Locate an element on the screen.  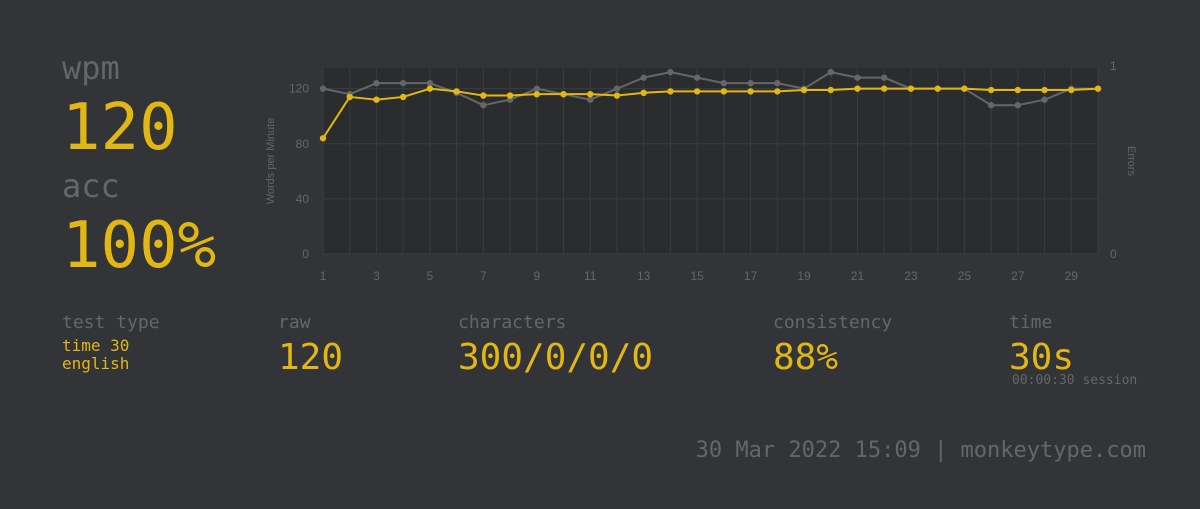
x-tick-label: 23 is located at coordinates (911, 276).